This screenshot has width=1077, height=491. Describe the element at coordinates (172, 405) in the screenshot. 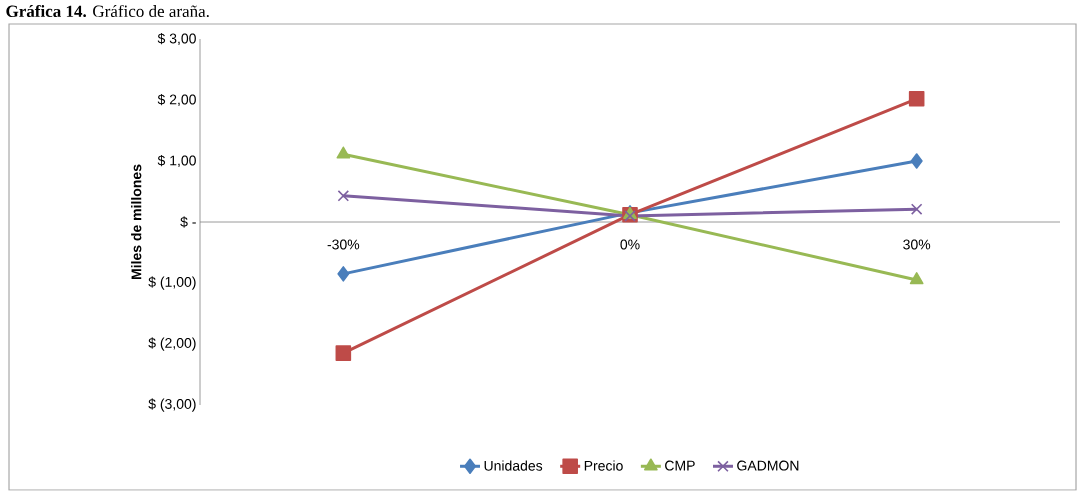

I see `y-tick-label: $ (3,00)` at that location.